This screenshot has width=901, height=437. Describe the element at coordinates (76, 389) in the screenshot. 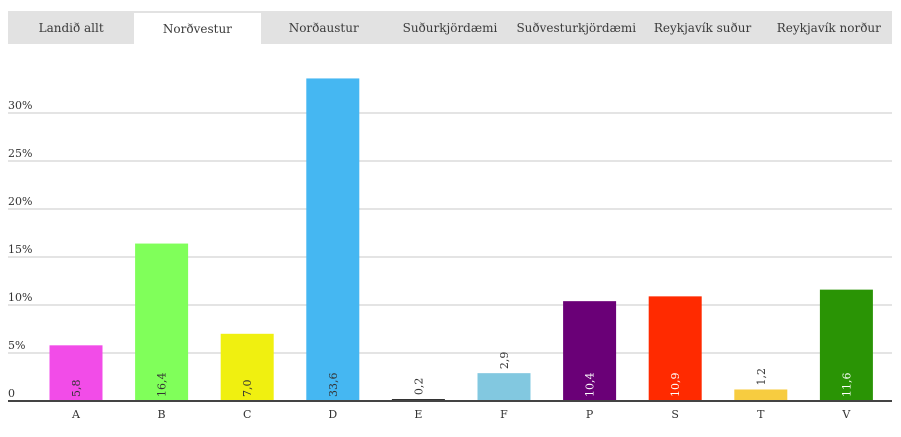

I see `bar-value-label: 5,8` at that location.